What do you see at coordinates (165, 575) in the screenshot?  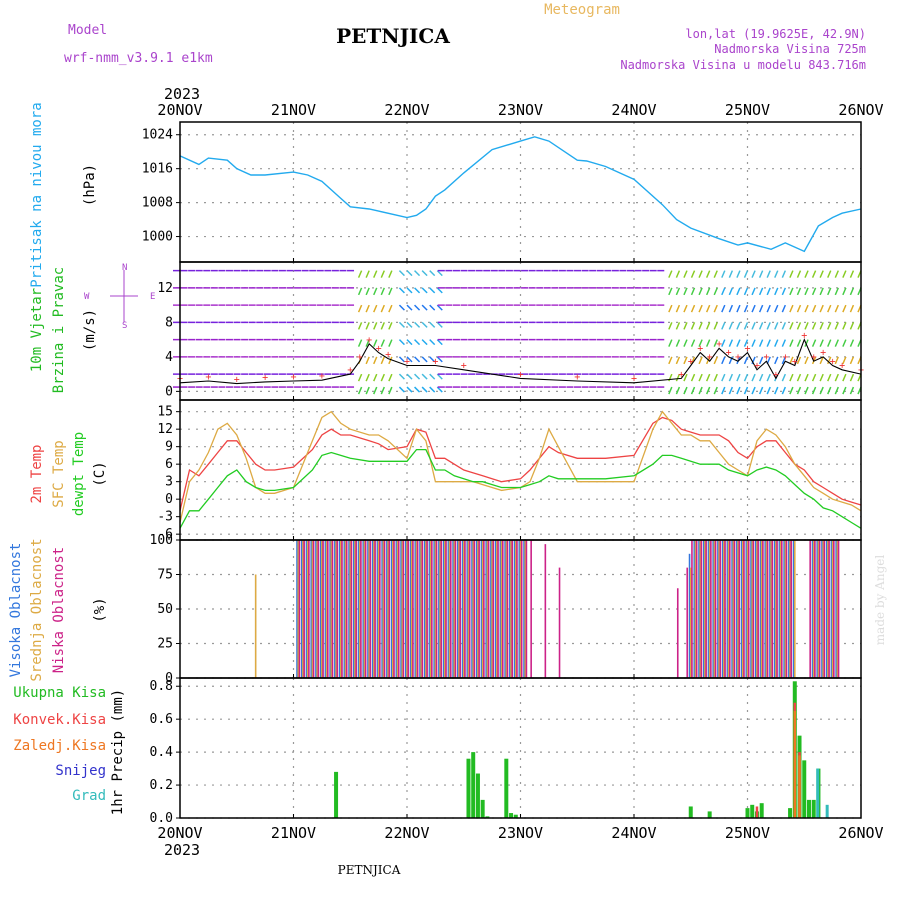 I see `y-tick-label: 75` at bounding box center [165, 575].